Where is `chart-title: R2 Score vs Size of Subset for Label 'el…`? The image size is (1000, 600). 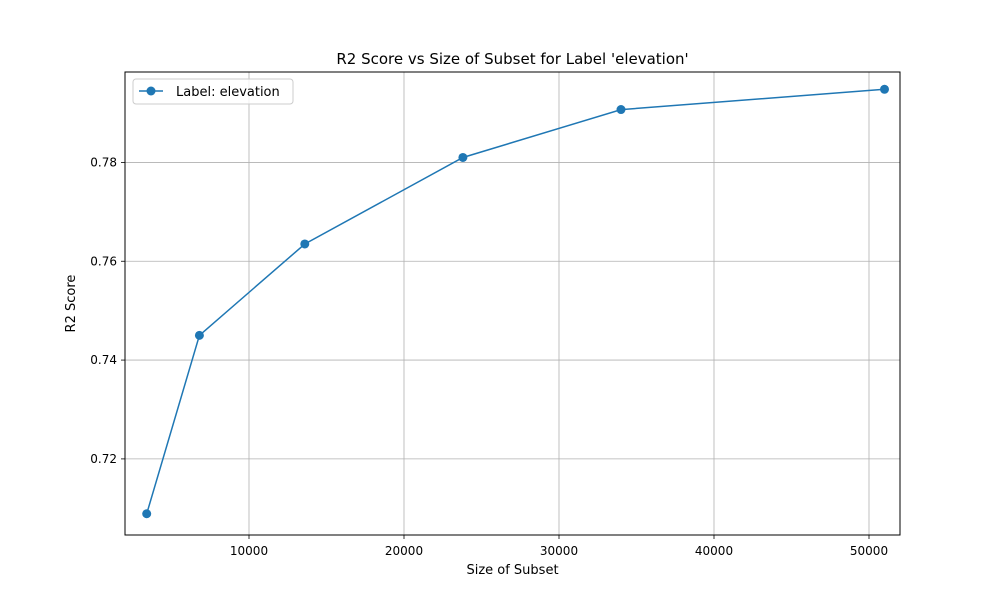 chart-title: R2 Score vs Size of Subset for Label 'el… is located at coordinates (512, 59).